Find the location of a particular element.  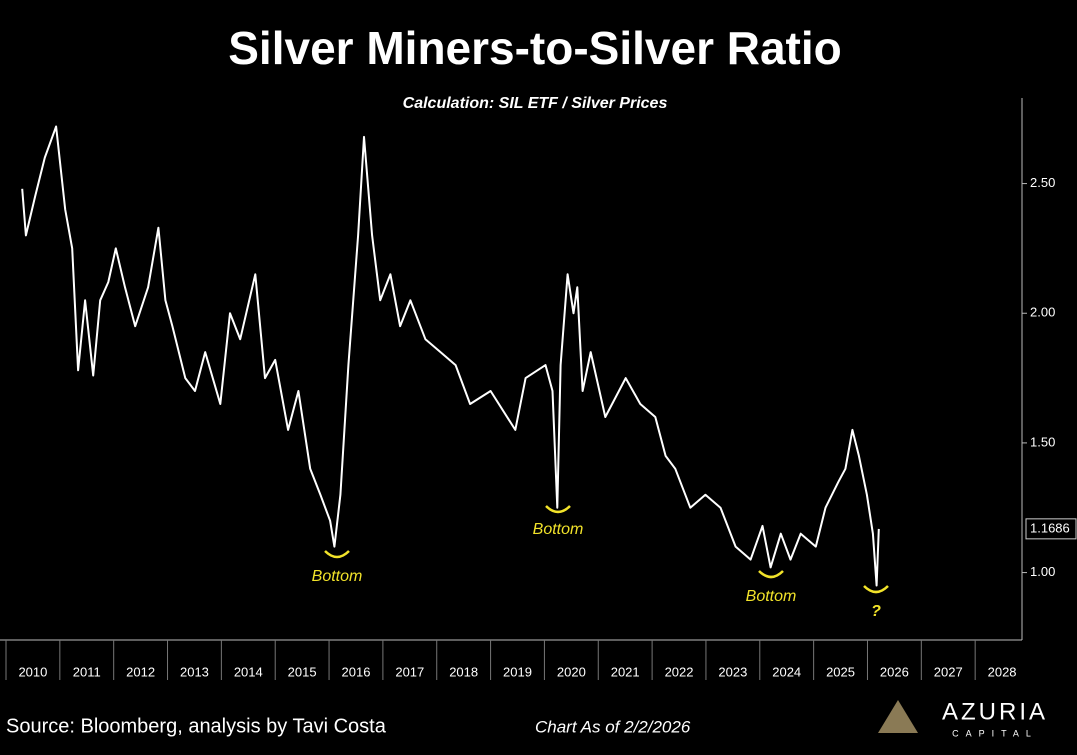

x-tick-label: 2015 is located at coordinates (302, 671).